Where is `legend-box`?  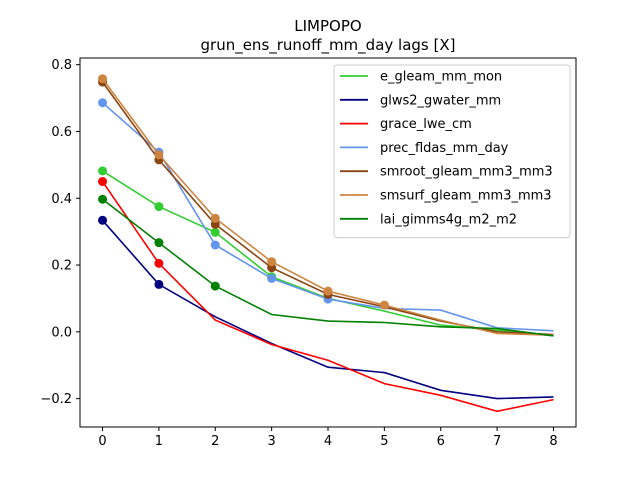 legend-box is located at coordinates (452, 151).